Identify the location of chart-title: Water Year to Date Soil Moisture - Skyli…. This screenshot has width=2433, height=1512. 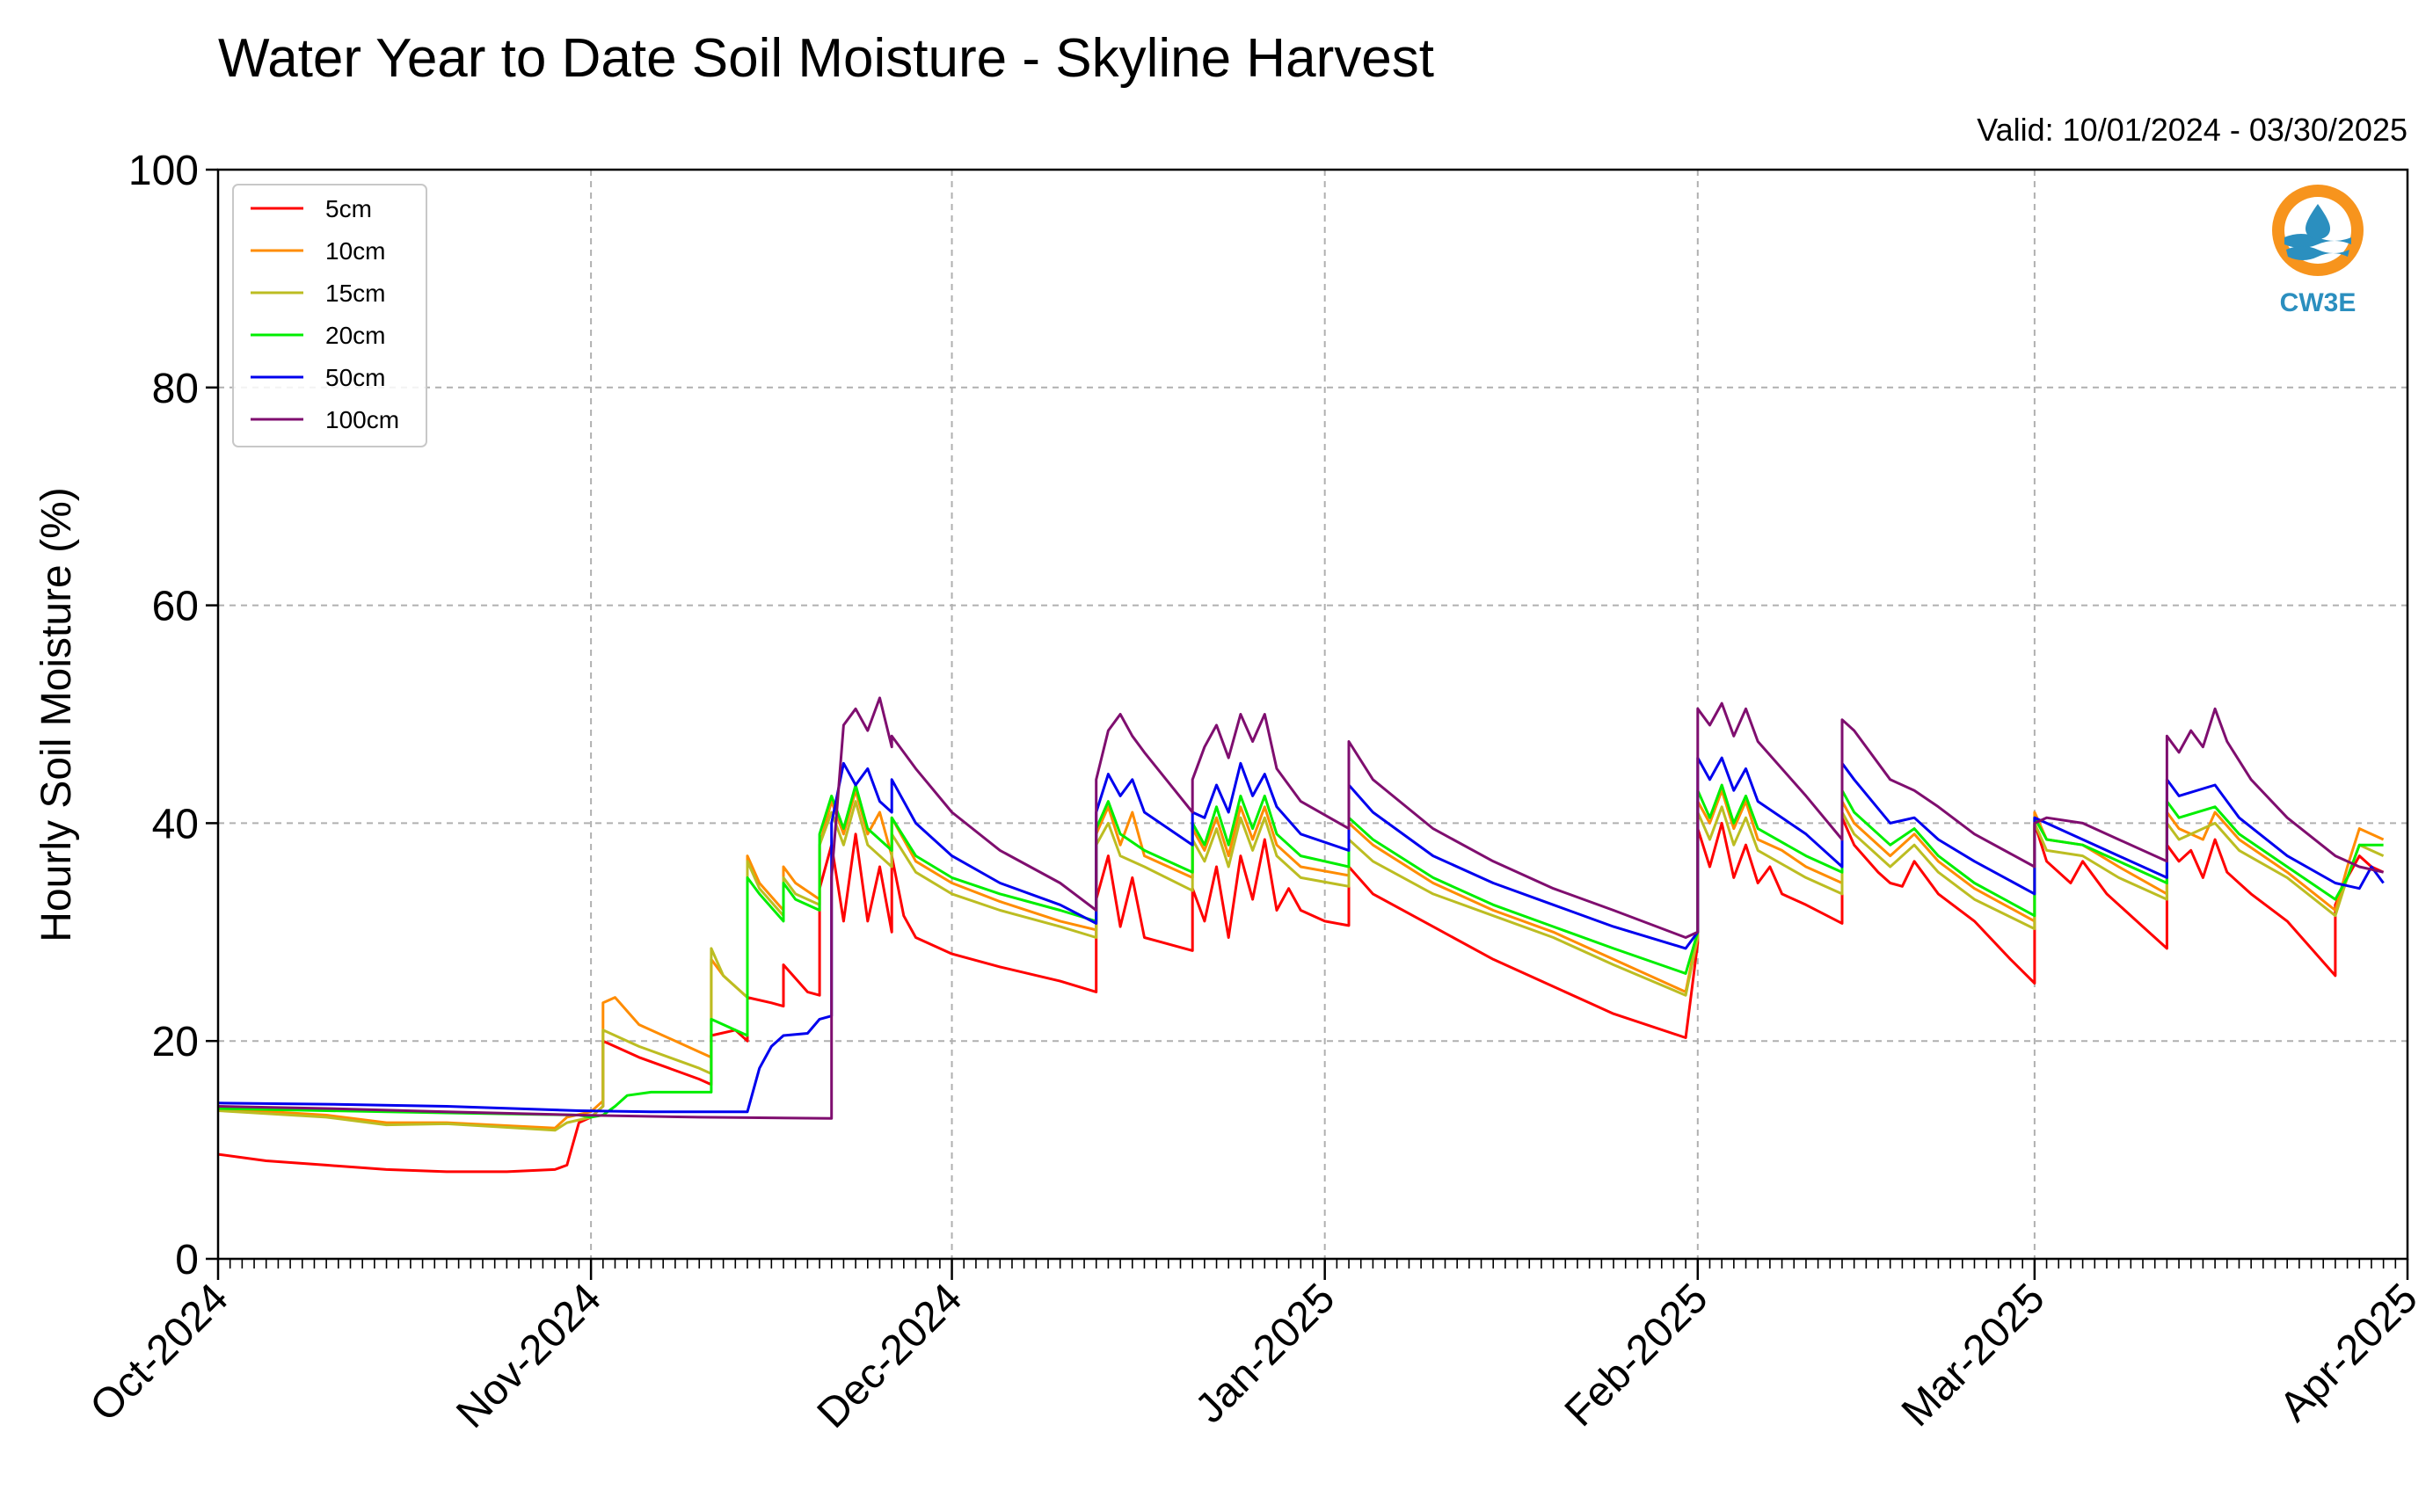
(826, 59).